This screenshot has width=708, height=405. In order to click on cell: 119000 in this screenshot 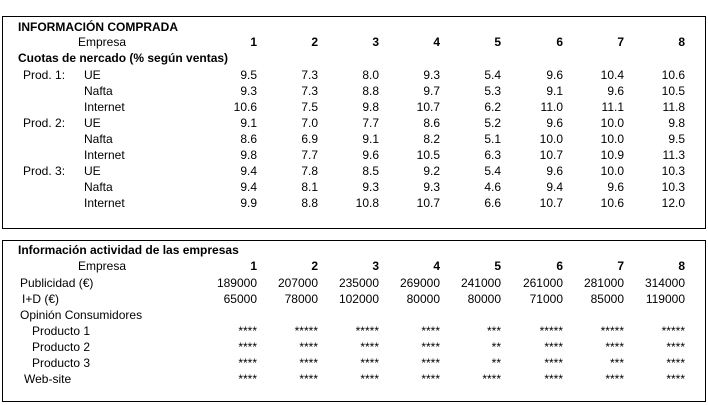, I will do `click(665, 299)`.